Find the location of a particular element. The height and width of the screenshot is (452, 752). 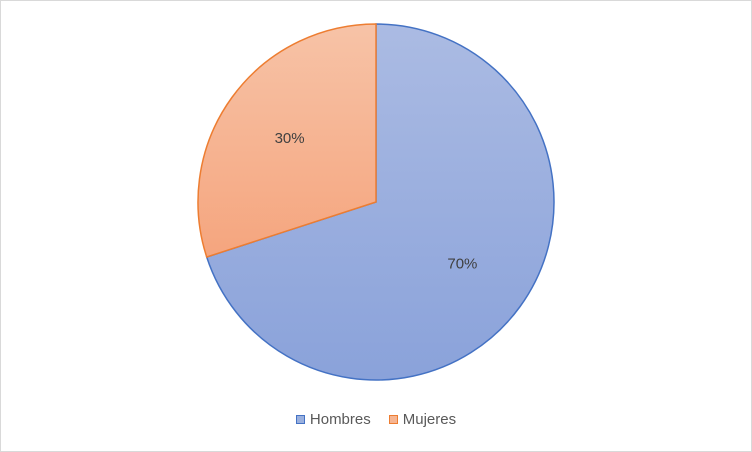

legend-item-mujeres: Mujeres is located at coordinates (422, 419).